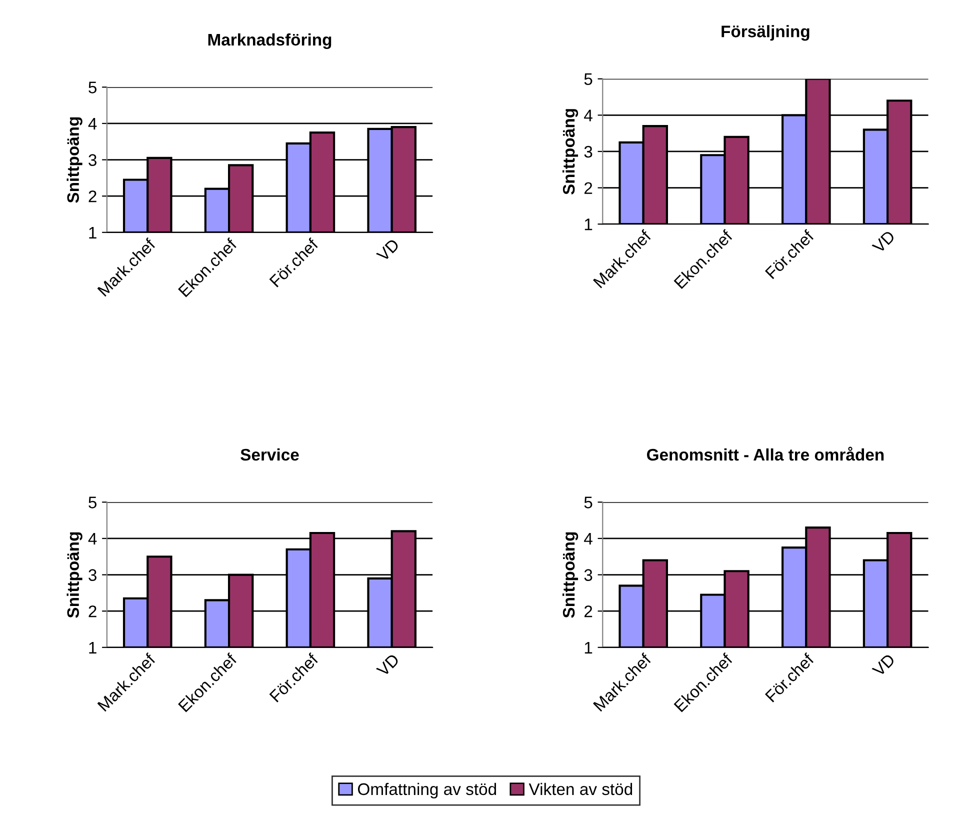 The width and height of the screenshot is (972, 830). I want to click on chart-title: Marknadsföring, so click(270, 41).